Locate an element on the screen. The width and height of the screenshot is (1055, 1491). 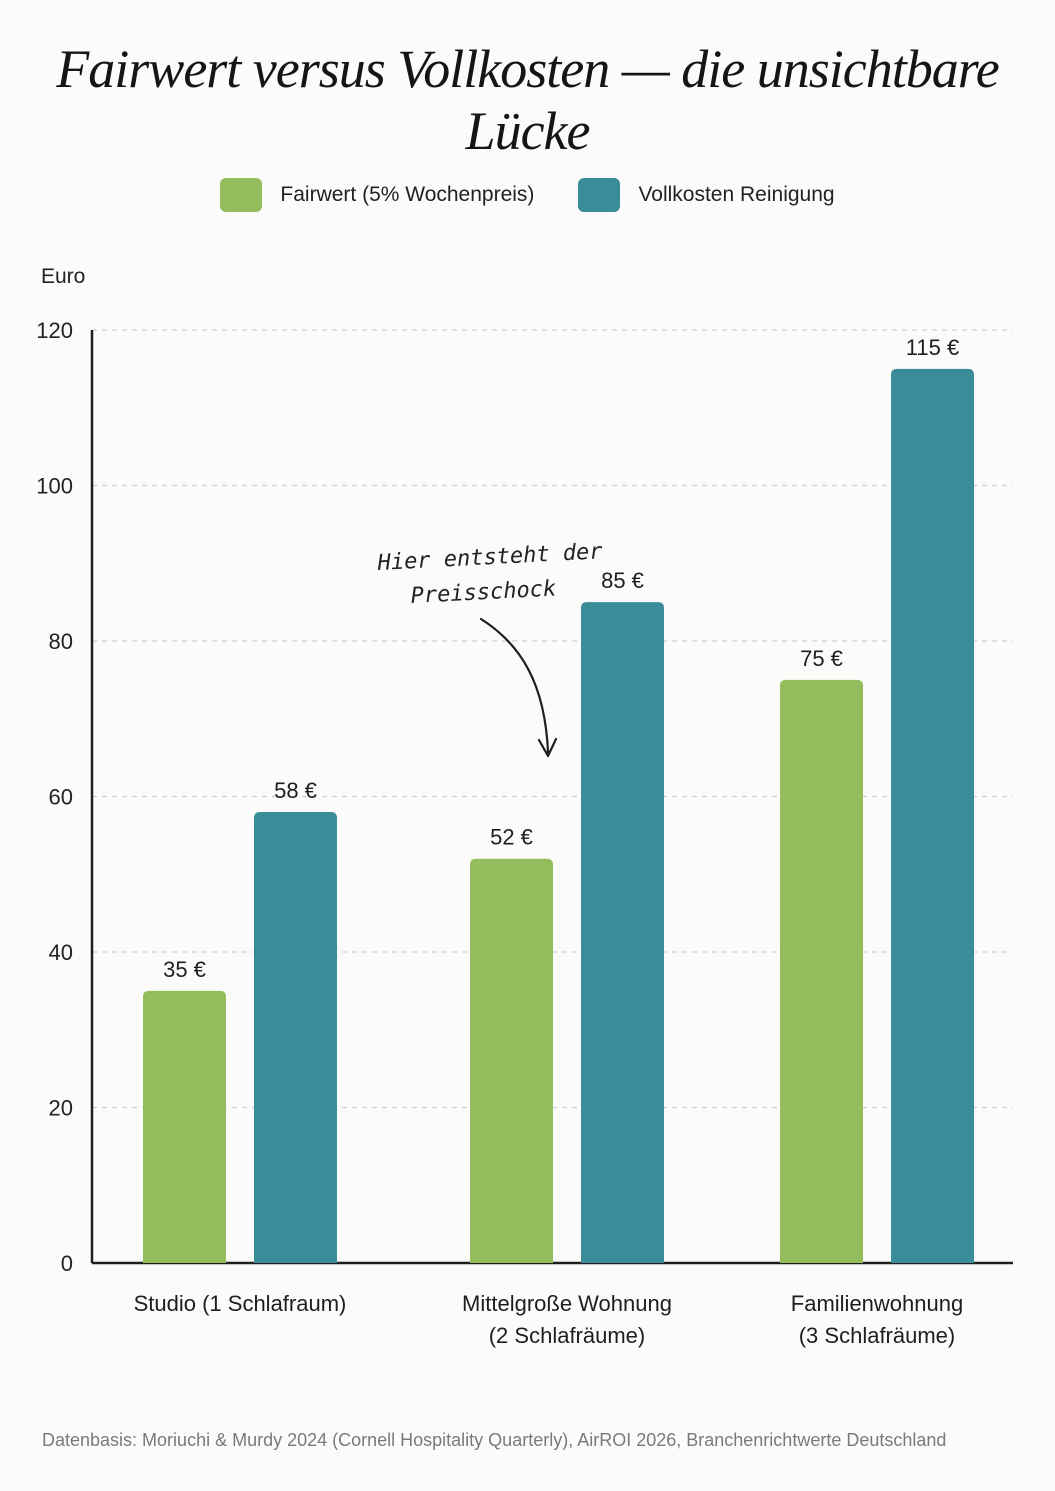
x-tick-label: Familienwohnung is located at coordinates (877, 1303).